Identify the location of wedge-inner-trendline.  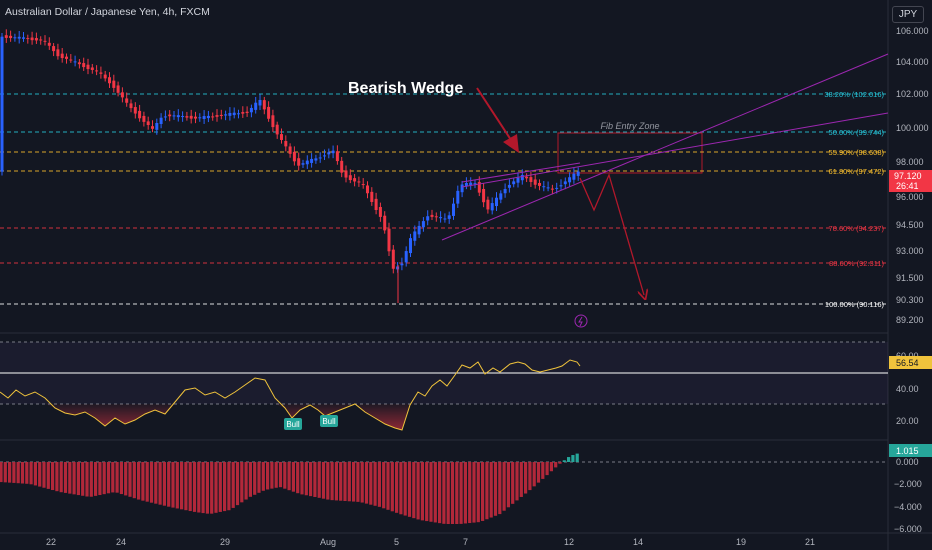
(521, 172).